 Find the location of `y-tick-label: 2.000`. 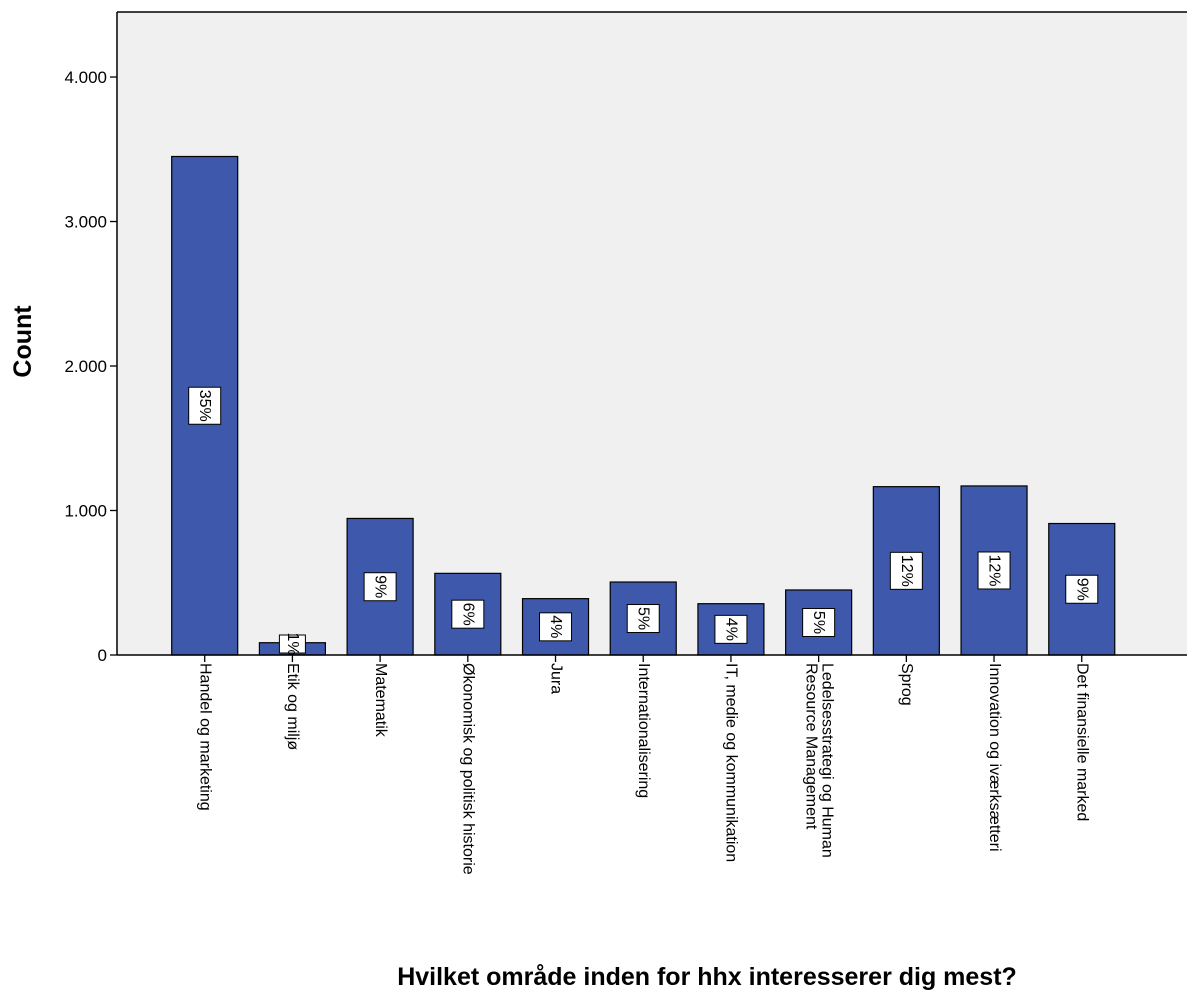

y-tick-label: 2.000 is located at coordinates (85, 366).